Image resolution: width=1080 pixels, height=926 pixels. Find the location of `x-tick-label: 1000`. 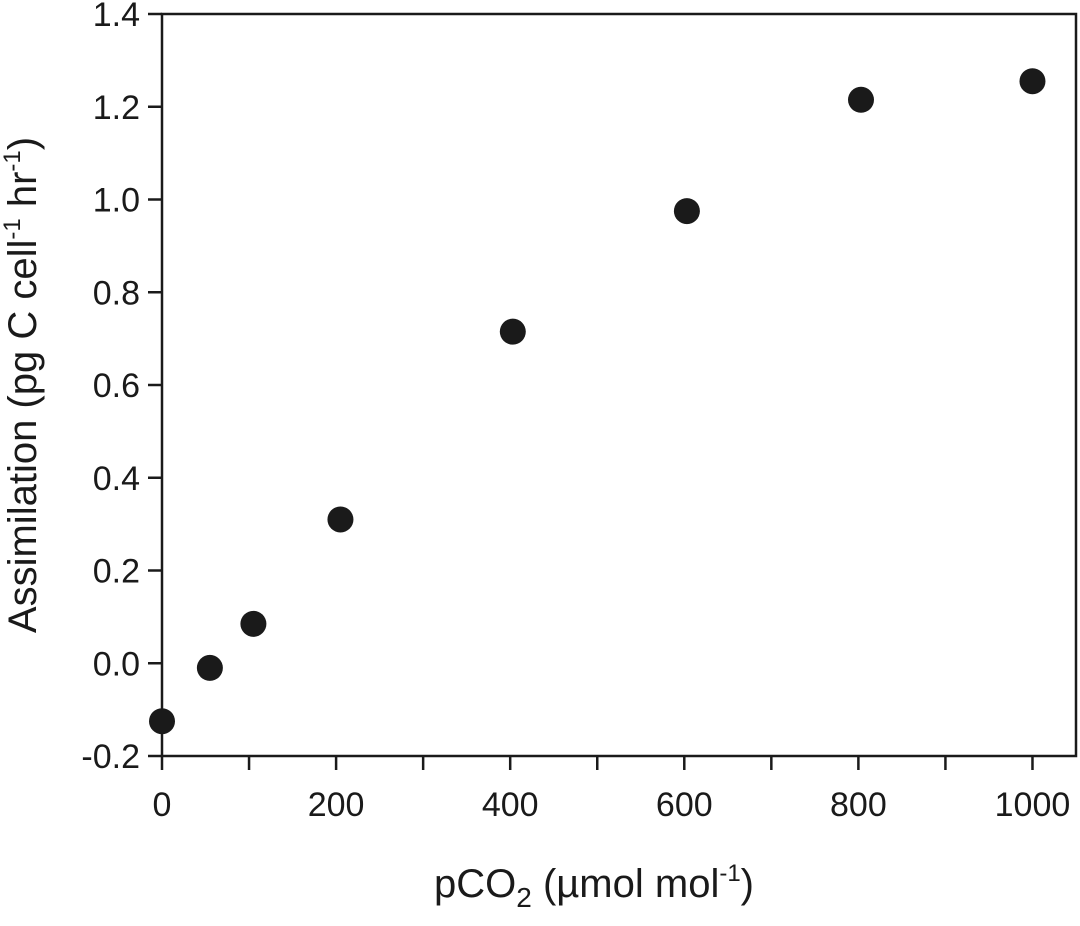

x-tick-label: 1000 is located at coordinates (1033, 805).